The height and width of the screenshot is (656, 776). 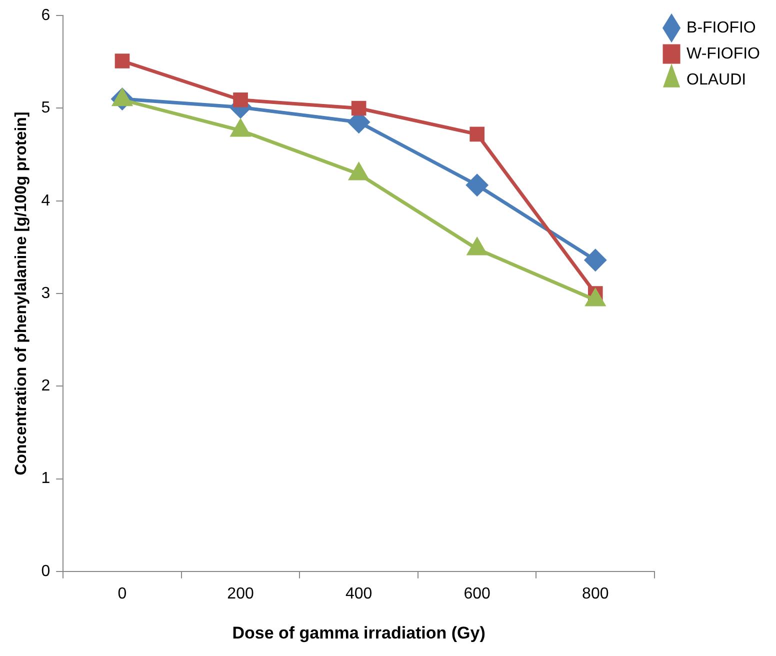 I want to click on y-axis-title: Concentration of phenylalanine [g/100g protein], so click(x=21, y=294).